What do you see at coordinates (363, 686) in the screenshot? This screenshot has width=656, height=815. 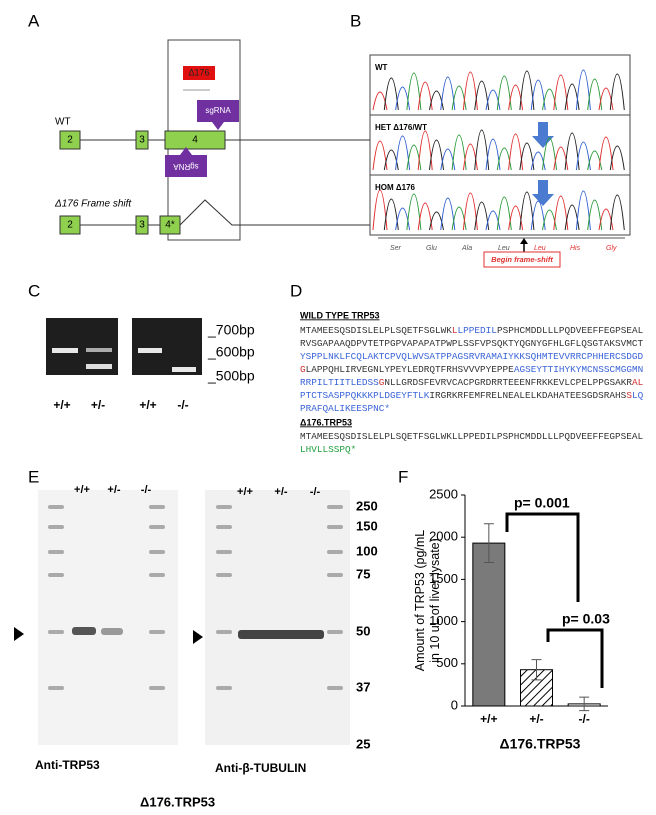 I see `marker-label: 37` at bounding box center [363, 686].